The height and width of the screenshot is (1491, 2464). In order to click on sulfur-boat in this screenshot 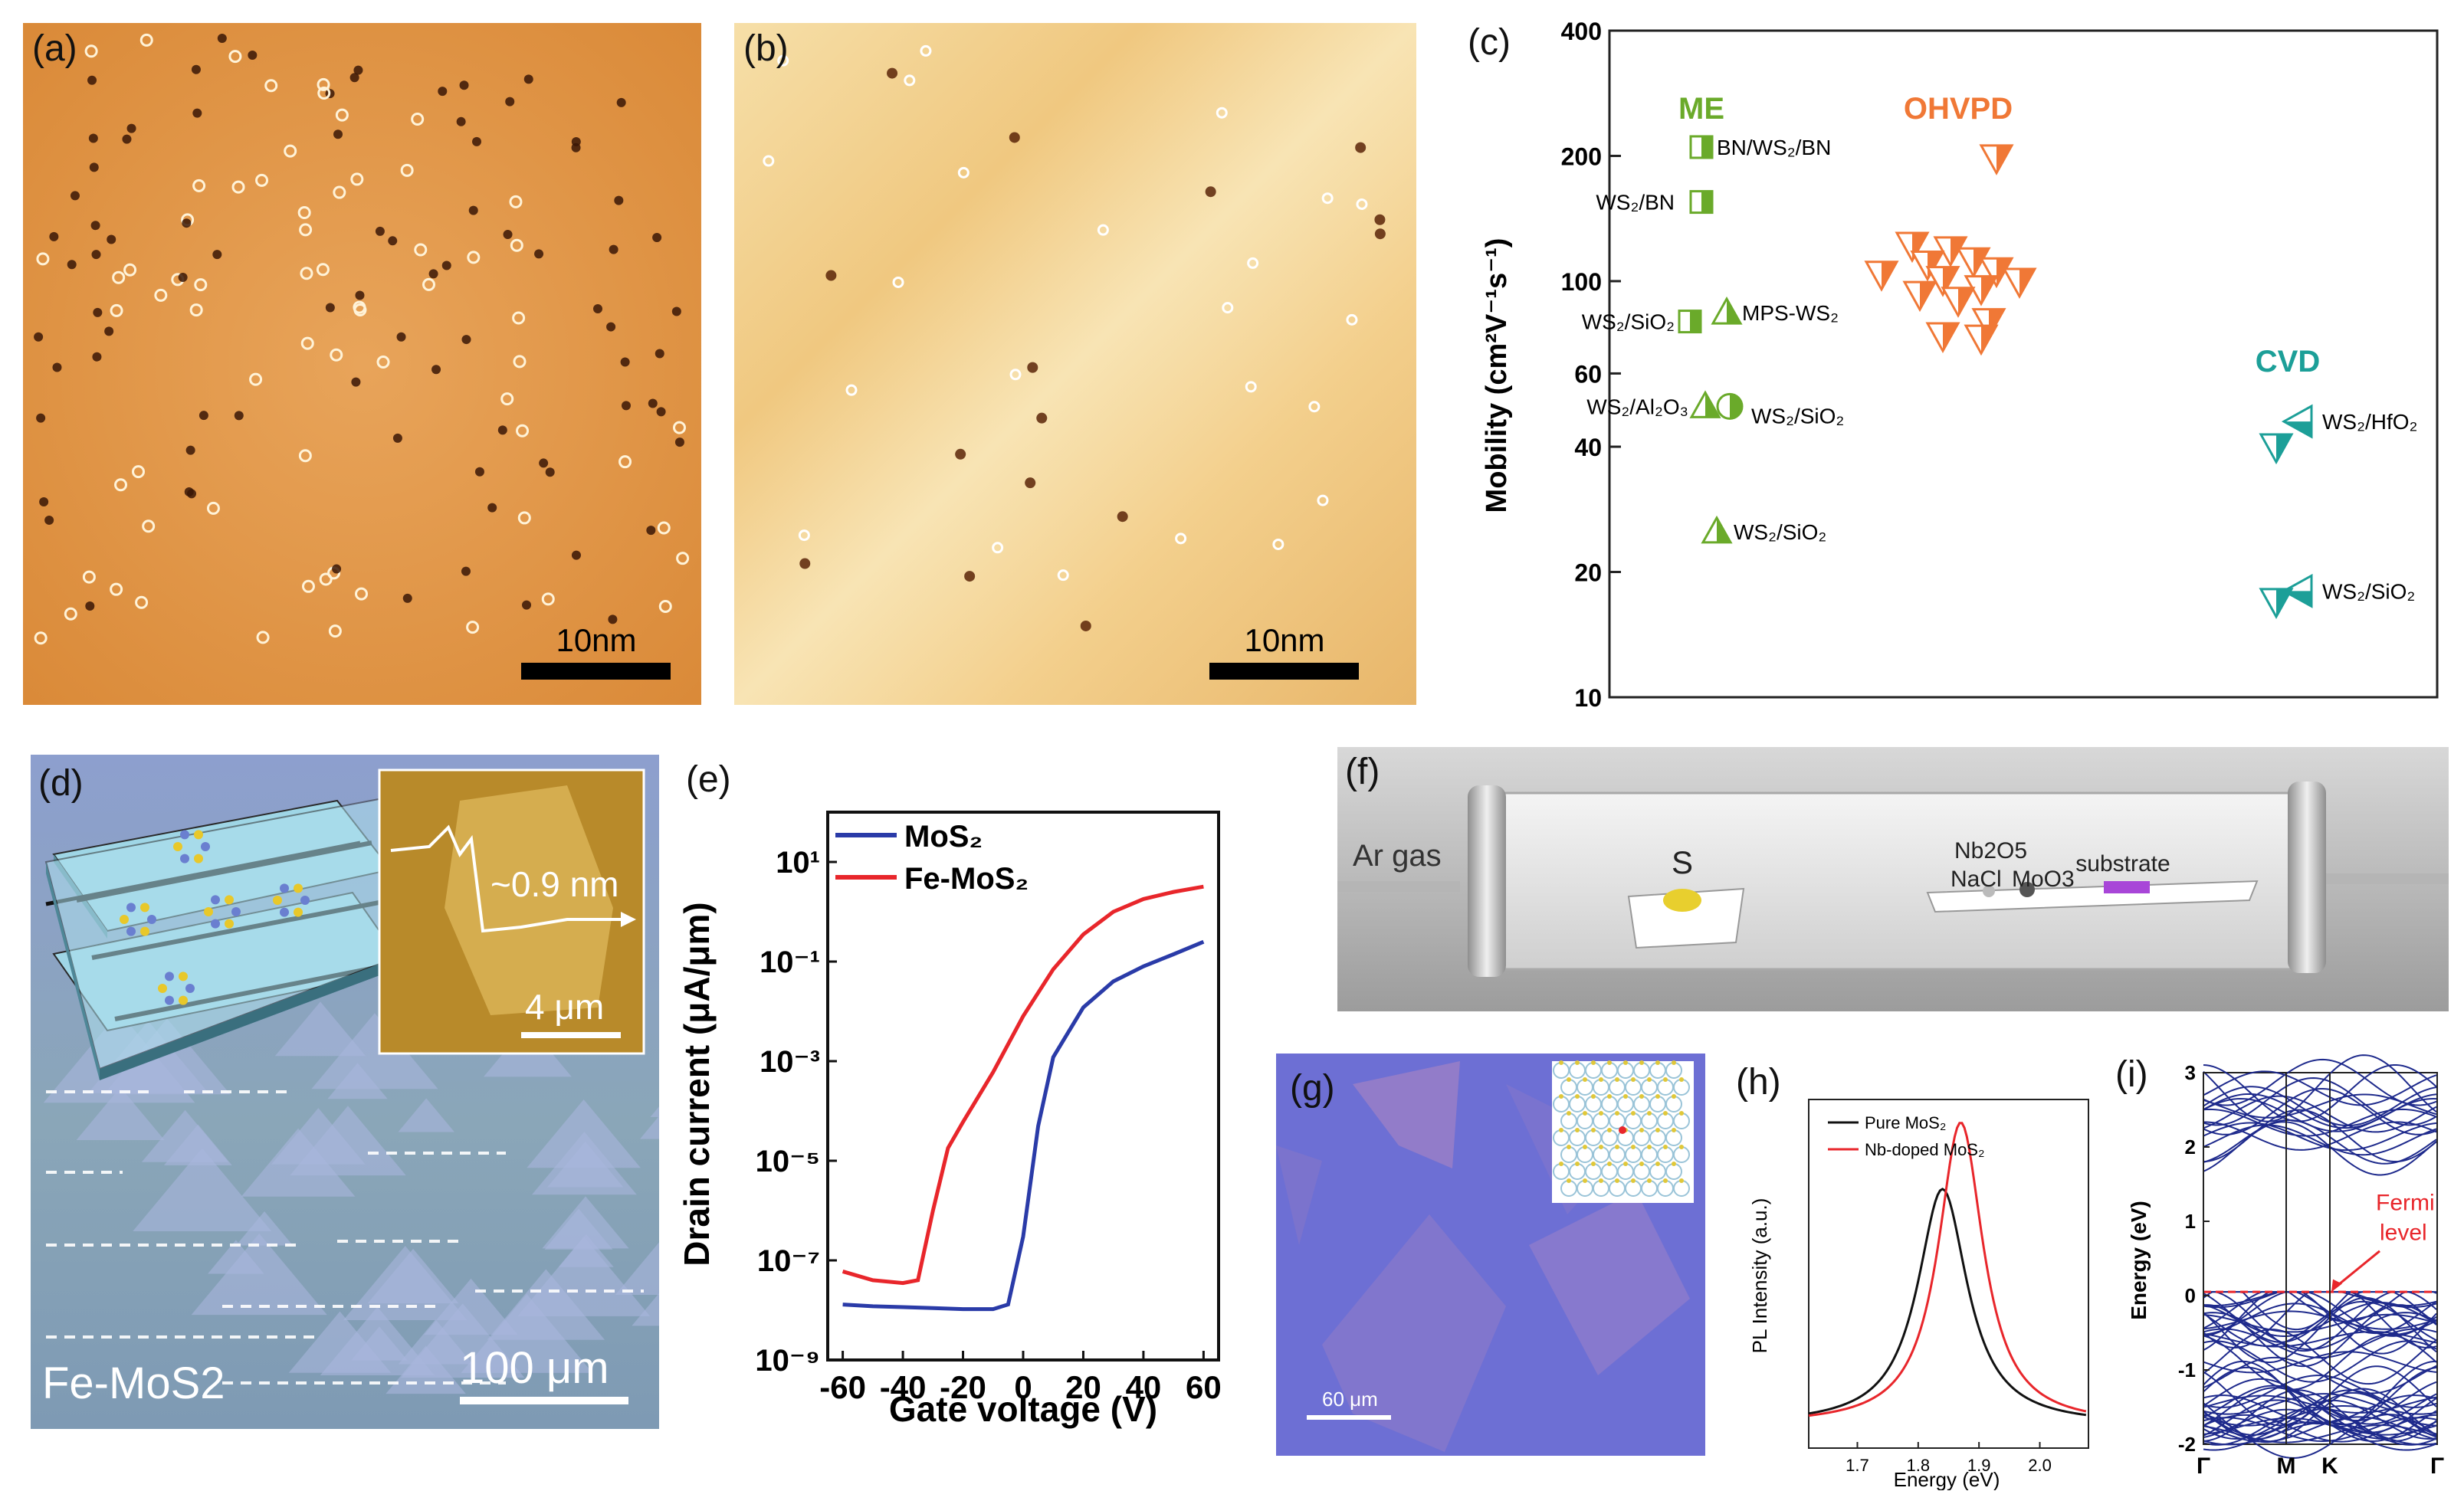, I will do `click(1686, 918)`.